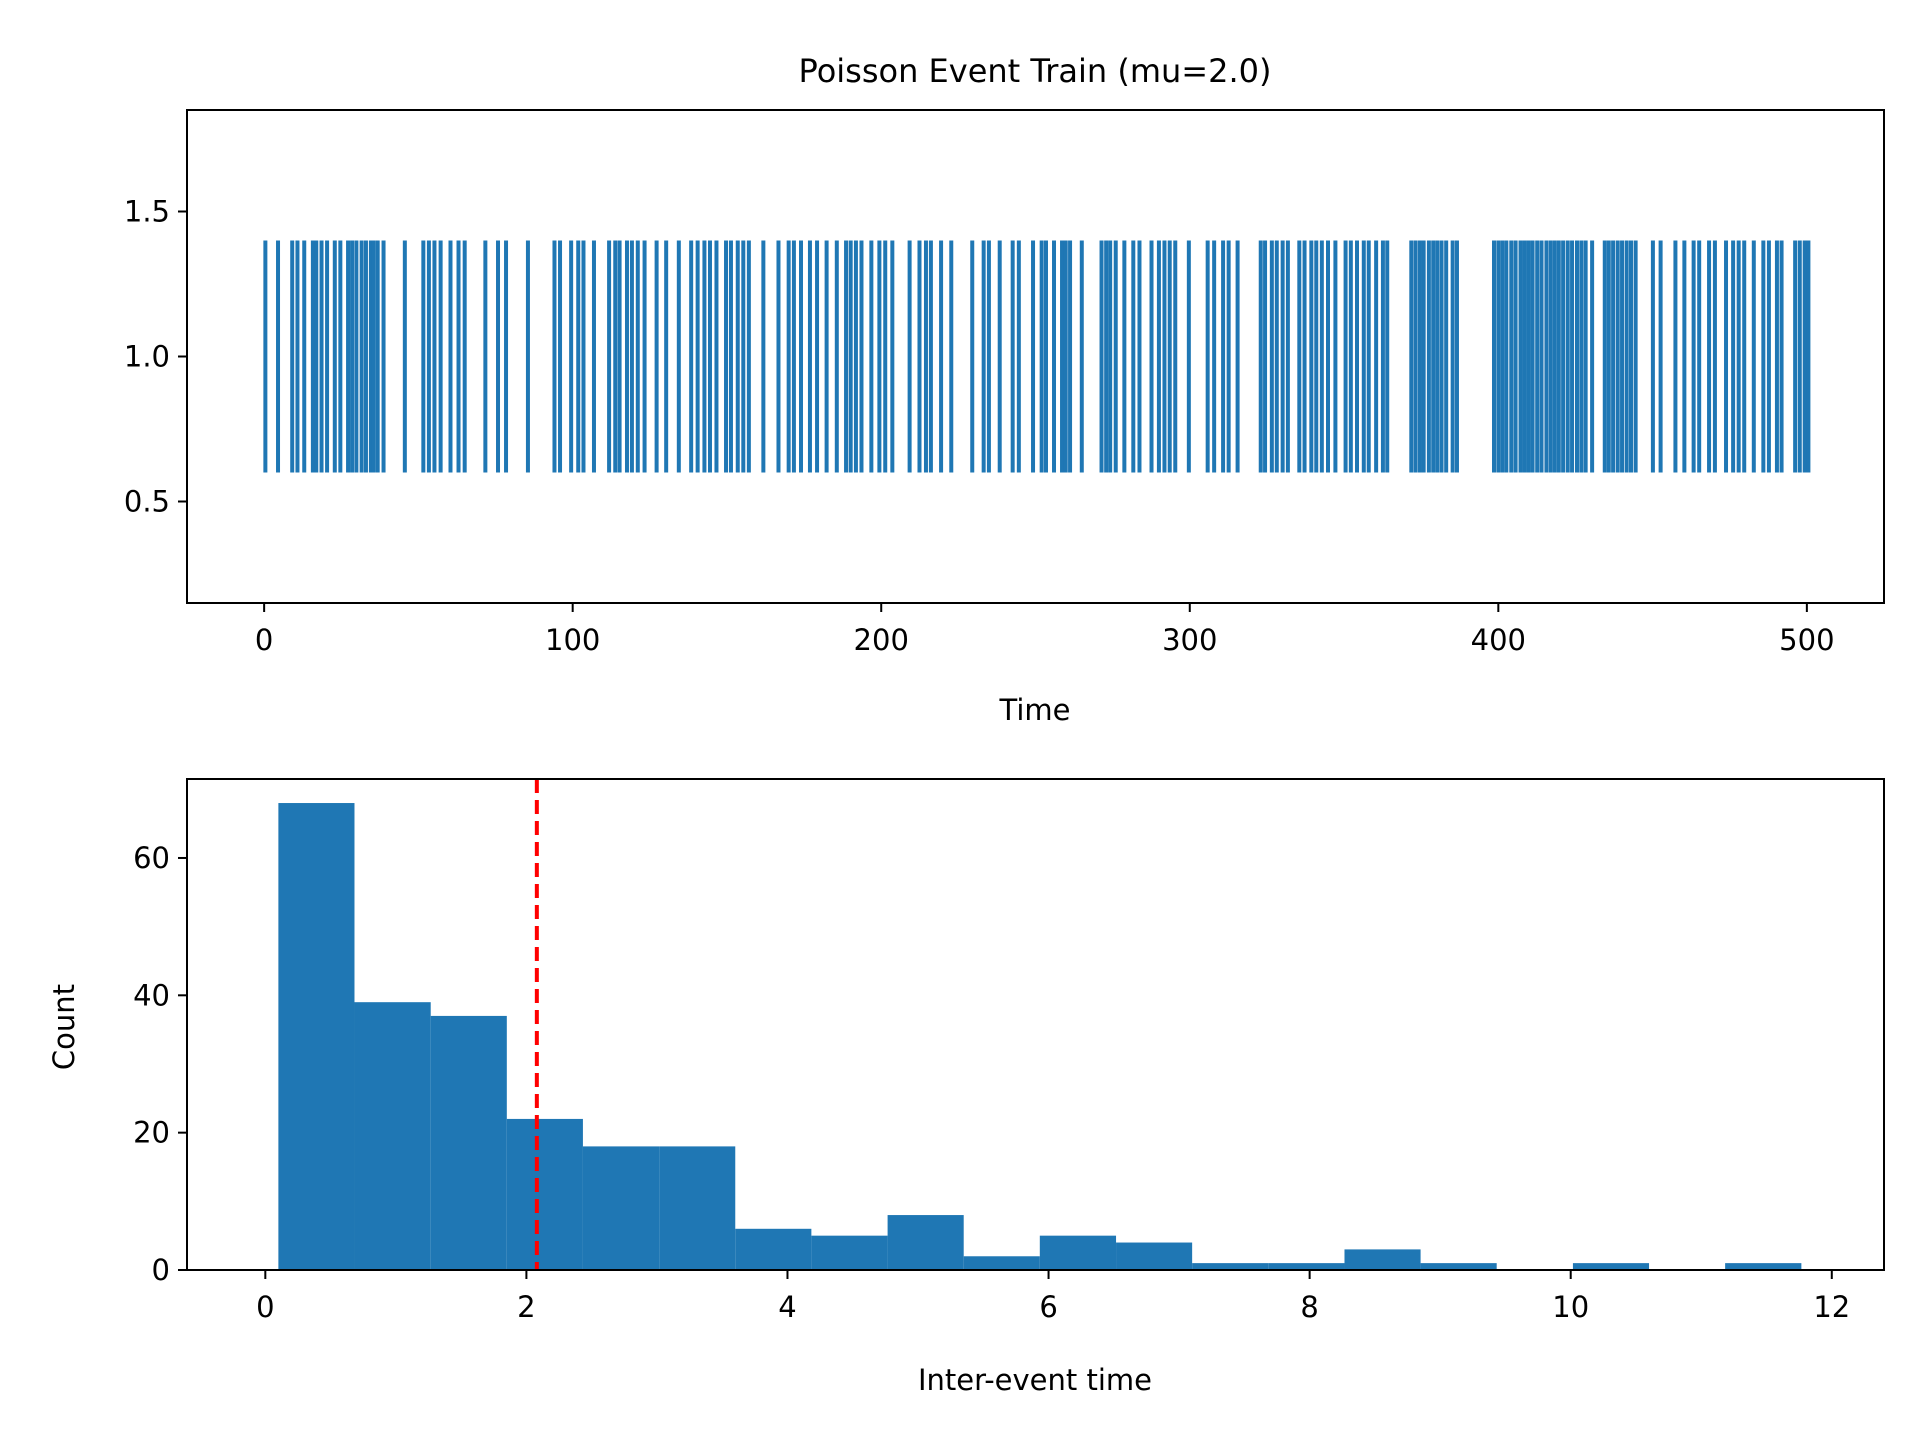 Image resolution: width=1920 pixels, height=1440 pixels. What do you see at coordinates (787, 1307) in the screenshot?
I see `x-tick-label: 4` at bounding box center [787, 1307].